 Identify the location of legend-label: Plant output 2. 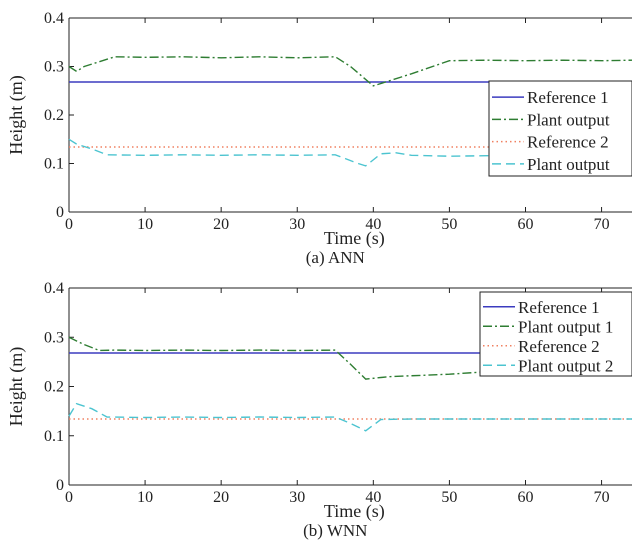
(565, 365).